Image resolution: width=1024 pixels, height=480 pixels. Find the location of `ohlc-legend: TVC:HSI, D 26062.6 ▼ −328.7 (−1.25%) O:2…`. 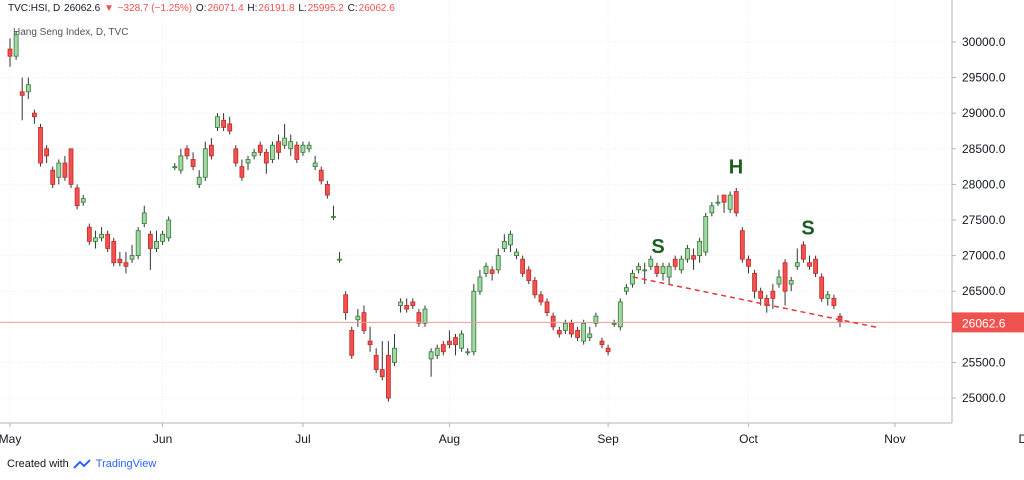

ohlc-legend: TVC:HSI, D 26062.6 ▼ −328.7 (−1.25%) O:2… is located at coordinates (202, 8).